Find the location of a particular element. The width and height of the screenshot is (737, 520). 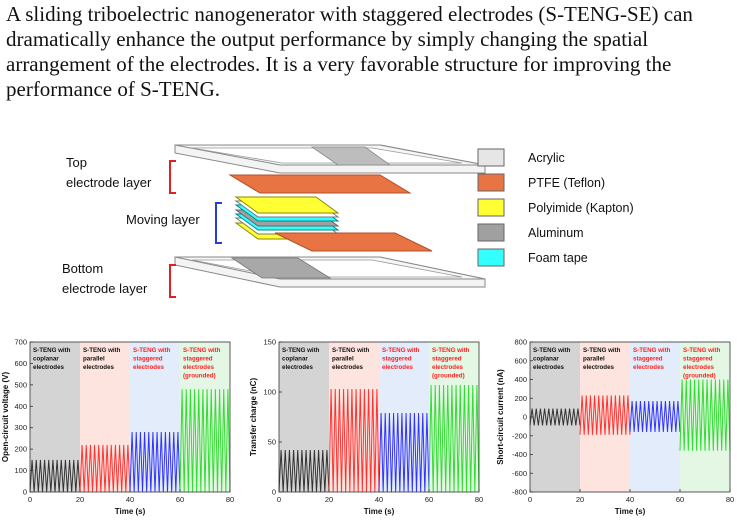

y-tick-label: 300 is located at coordinates (20, 427).